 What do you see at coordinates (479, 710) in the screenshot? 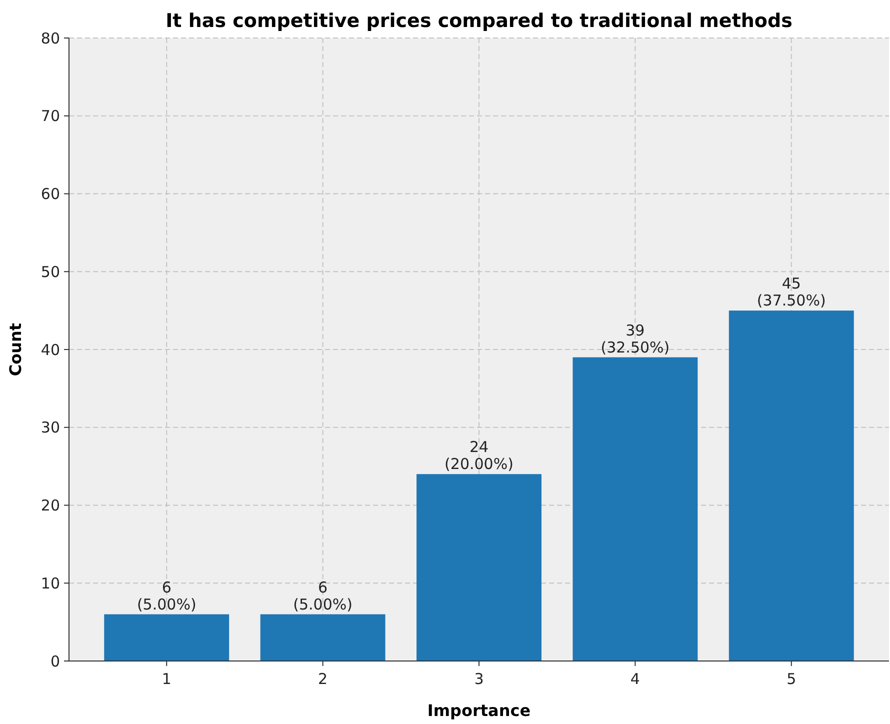
I see `x-axis-title: Importance` at bounding box center [479, 710].